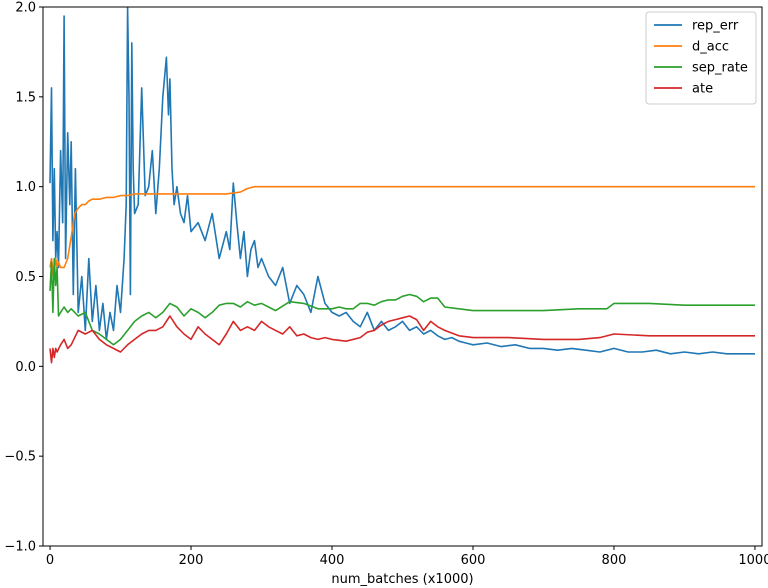  Describe the element at coordinates (715, 26) in the screenshot. I see `legend-label: rep_err` at that location.